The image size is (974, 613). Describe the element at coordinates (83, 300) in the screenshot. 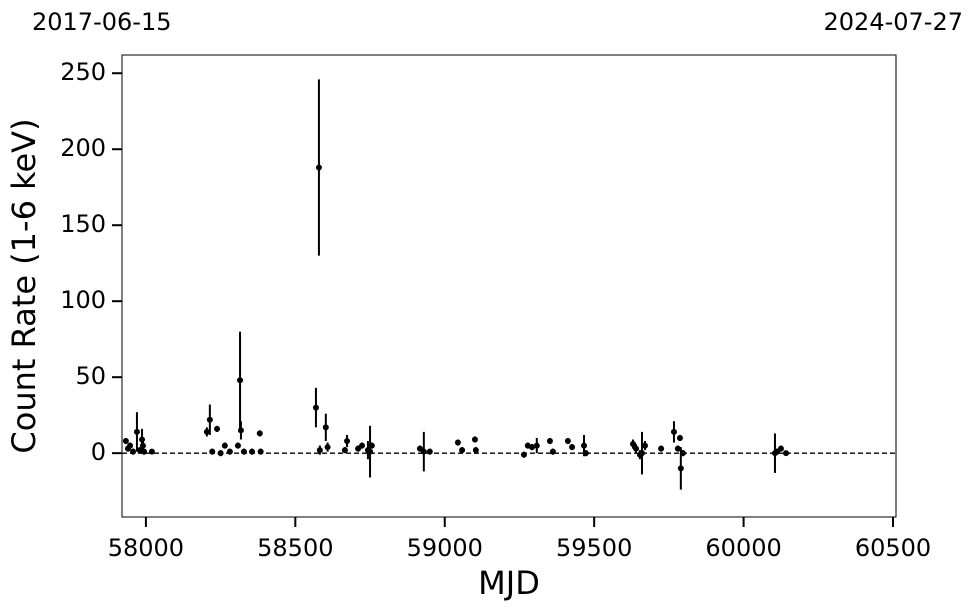

I see `y-tick-label: 100` at that location.